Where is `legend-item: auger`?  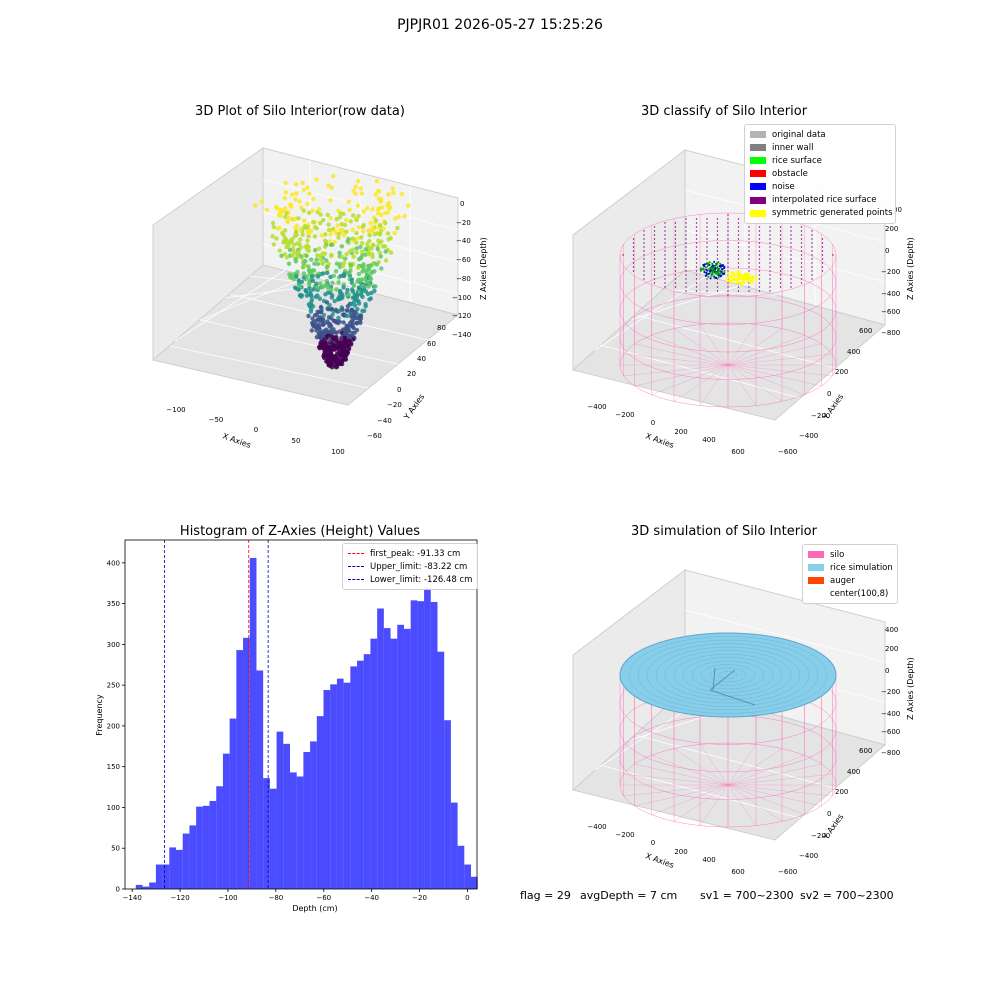 legend-item: auger is located at coordinates (850, 580).